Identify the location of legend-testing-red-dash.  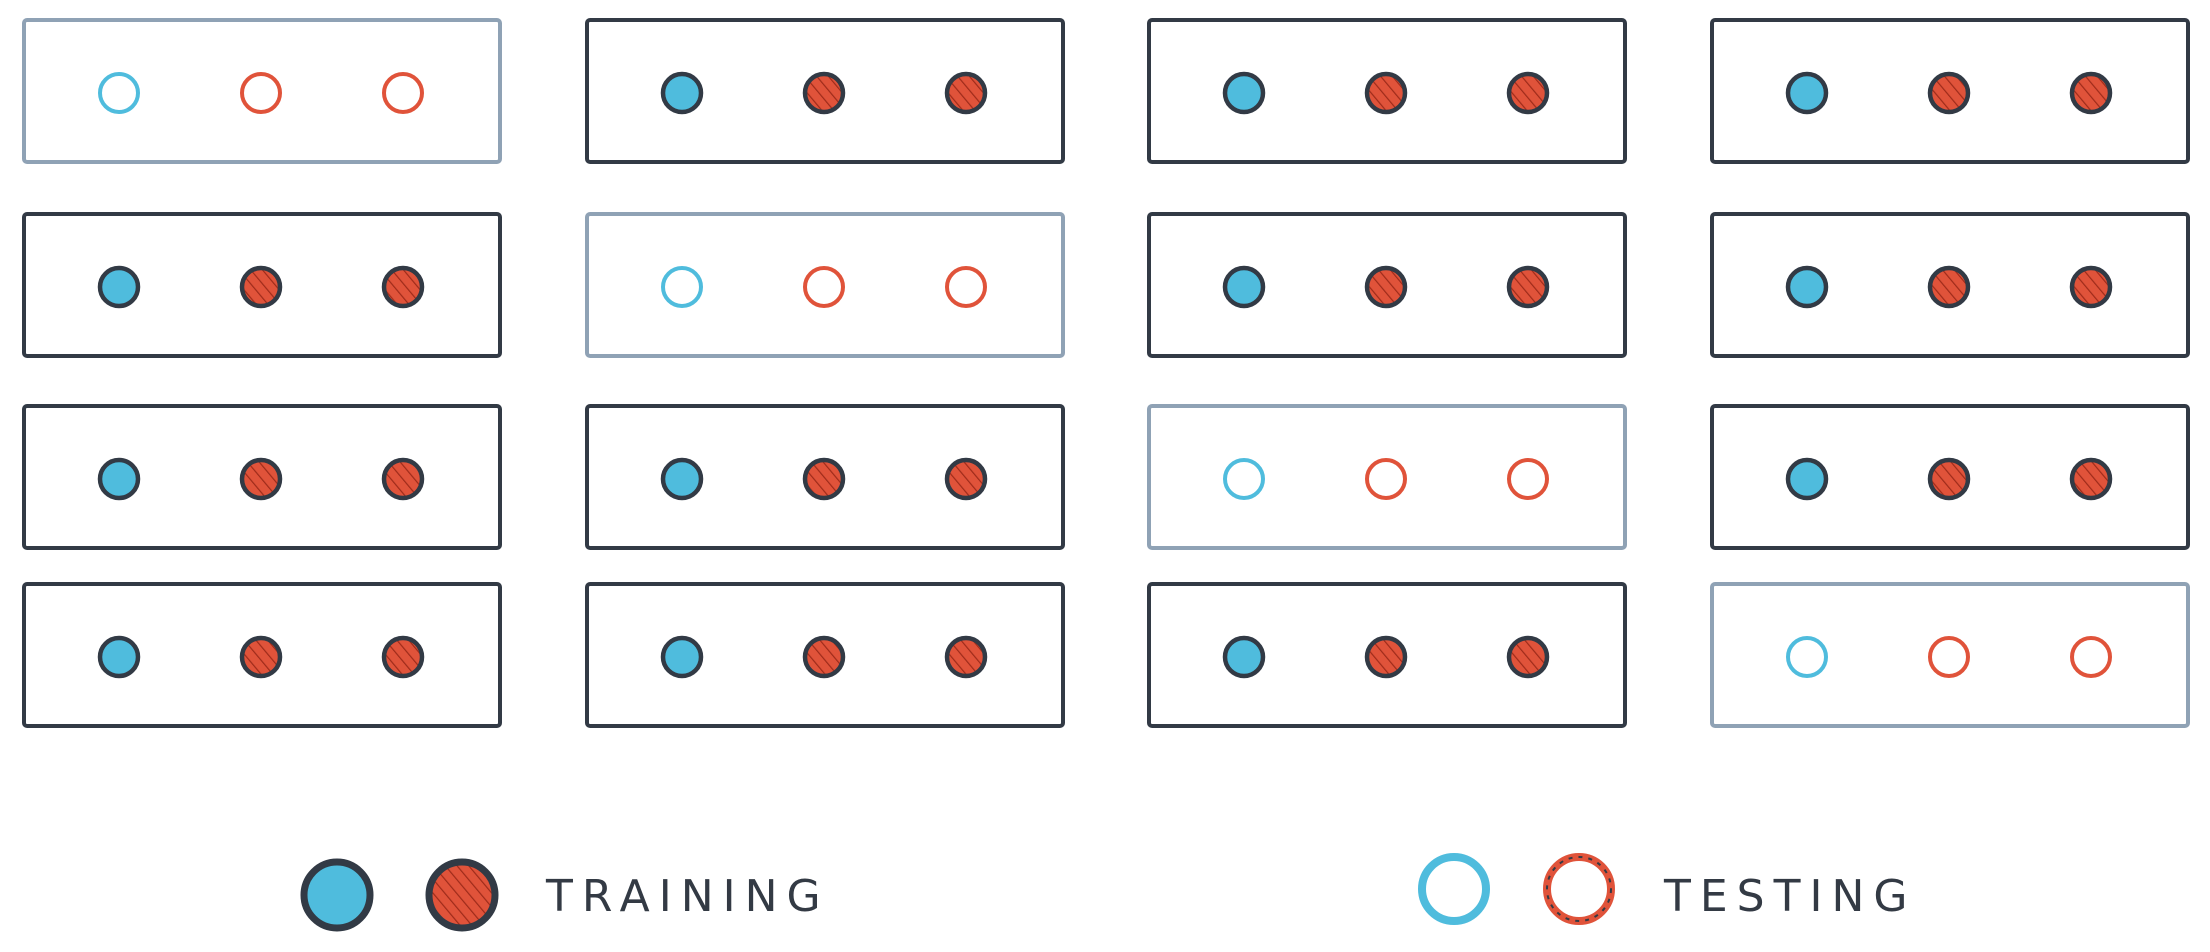
(1579, 889).